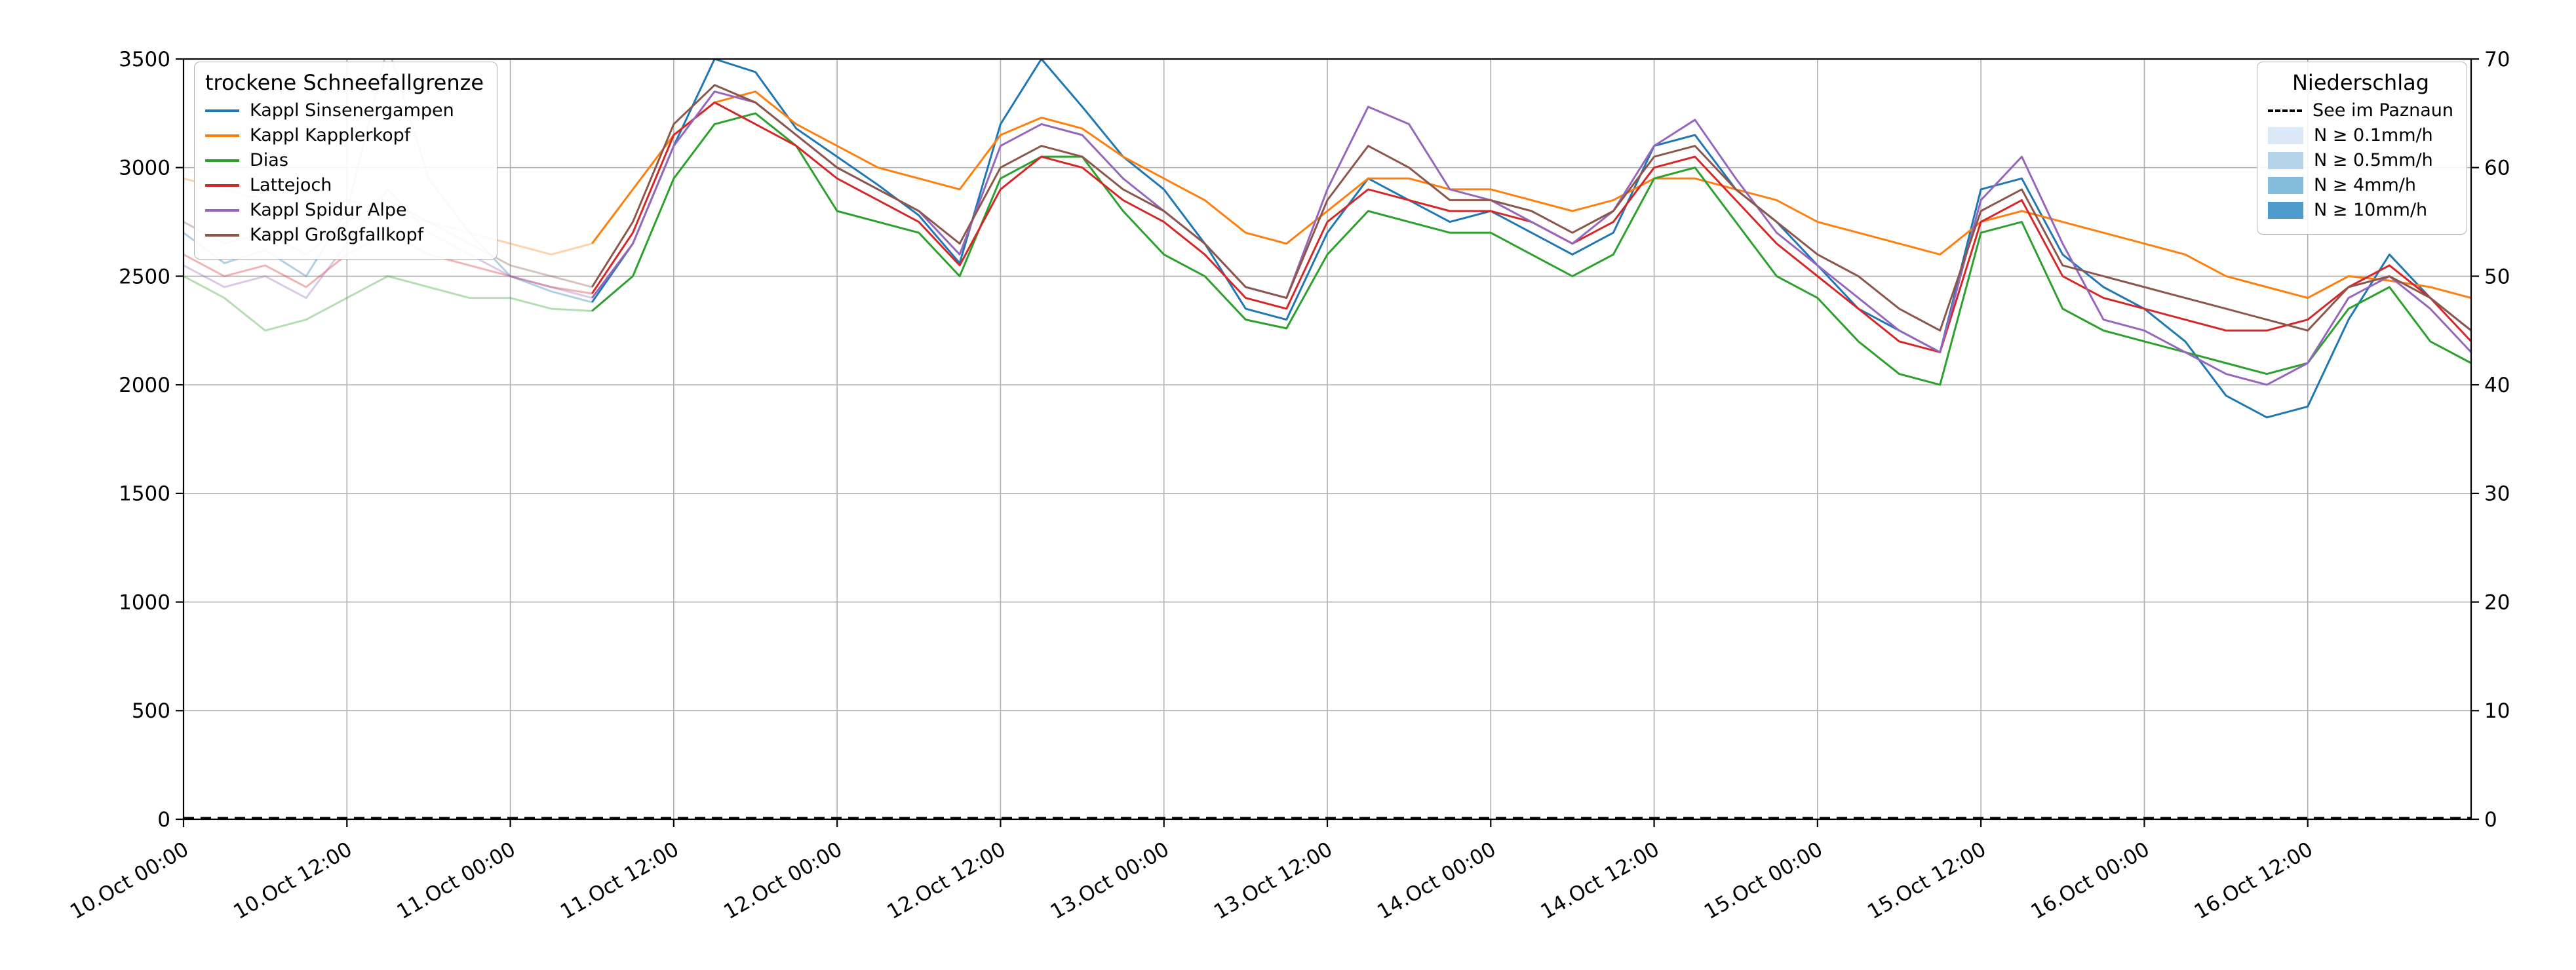 This screenshot has width=2576, height=970. I want to click on legend-entry-label: N ≥ 0.5mm/h, so click(2373, 160).